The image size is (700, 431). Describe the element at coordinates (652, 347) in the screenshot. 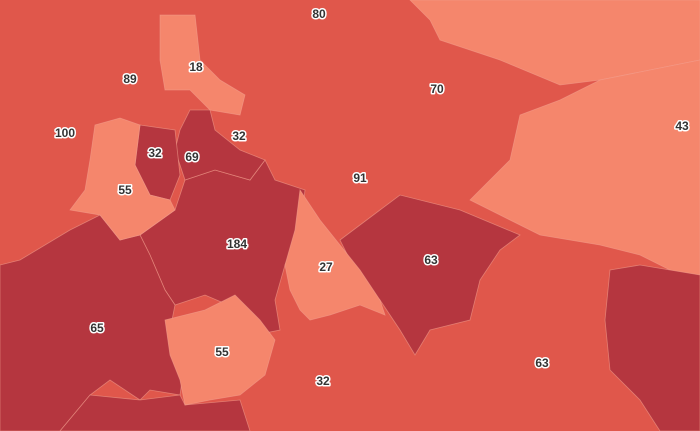

I see `region-bottom-right` at that location.